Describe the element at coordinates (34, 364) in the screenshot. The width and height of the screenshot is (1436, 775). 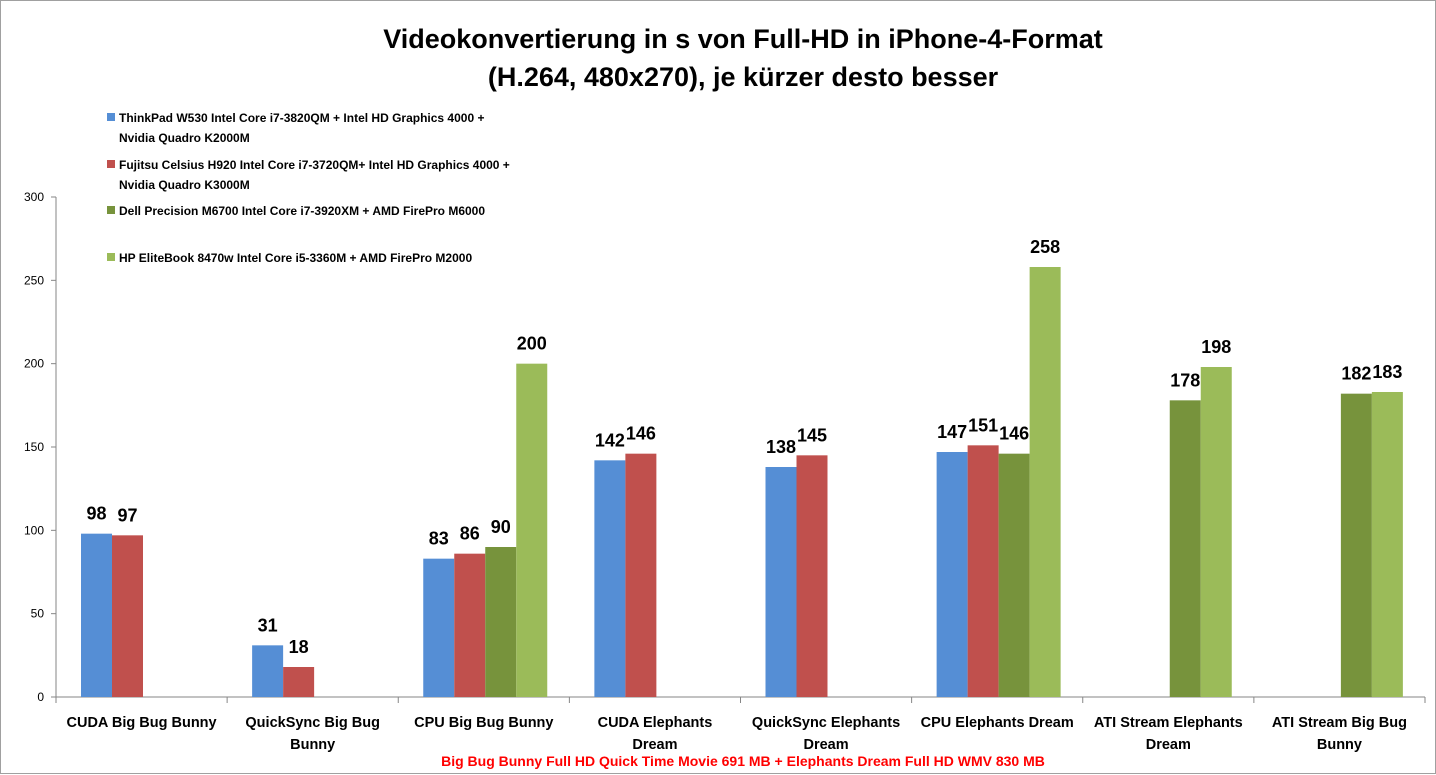
I see `y-tick-label: 200` at that location.